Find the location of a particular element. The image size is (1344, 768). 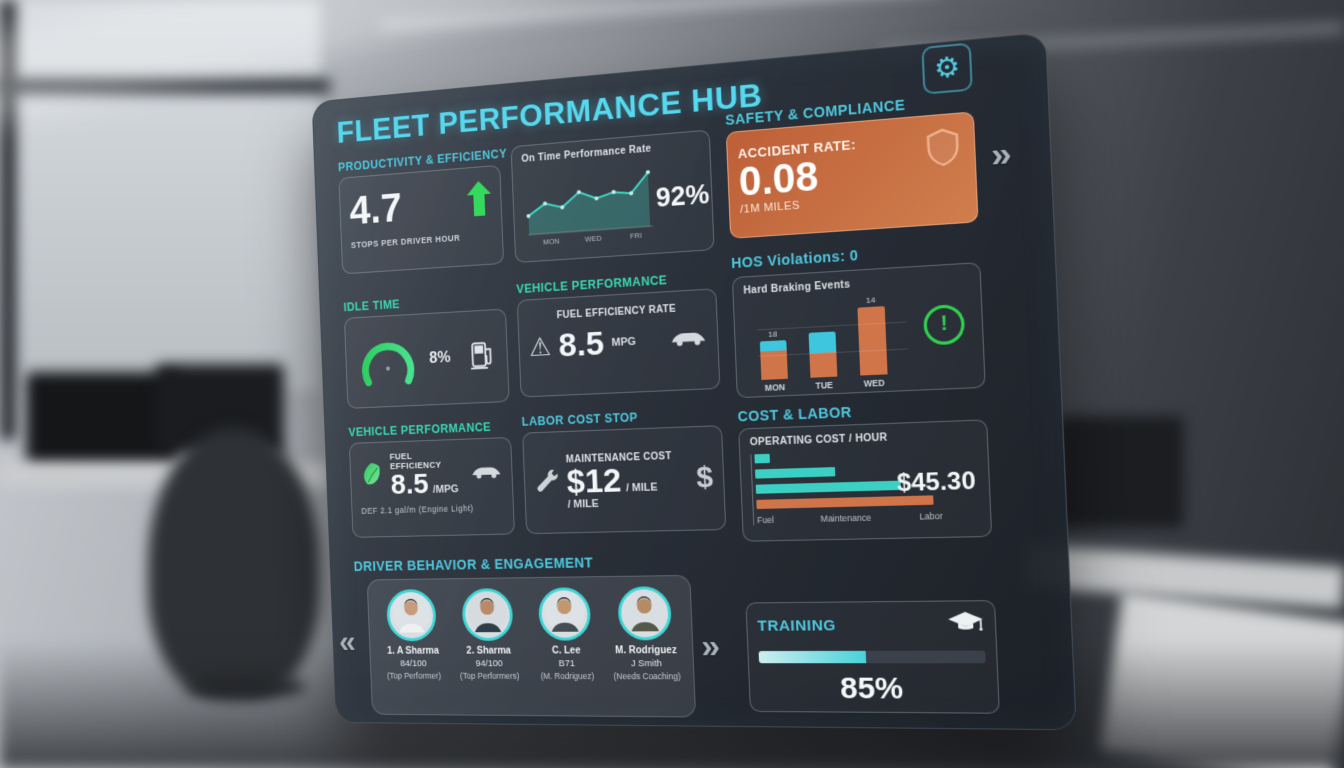

fuel-efficiency-card: FUEL EFFICIENCY RATE ⚠ 8.5 MPG is located at coordinates (618, 343).